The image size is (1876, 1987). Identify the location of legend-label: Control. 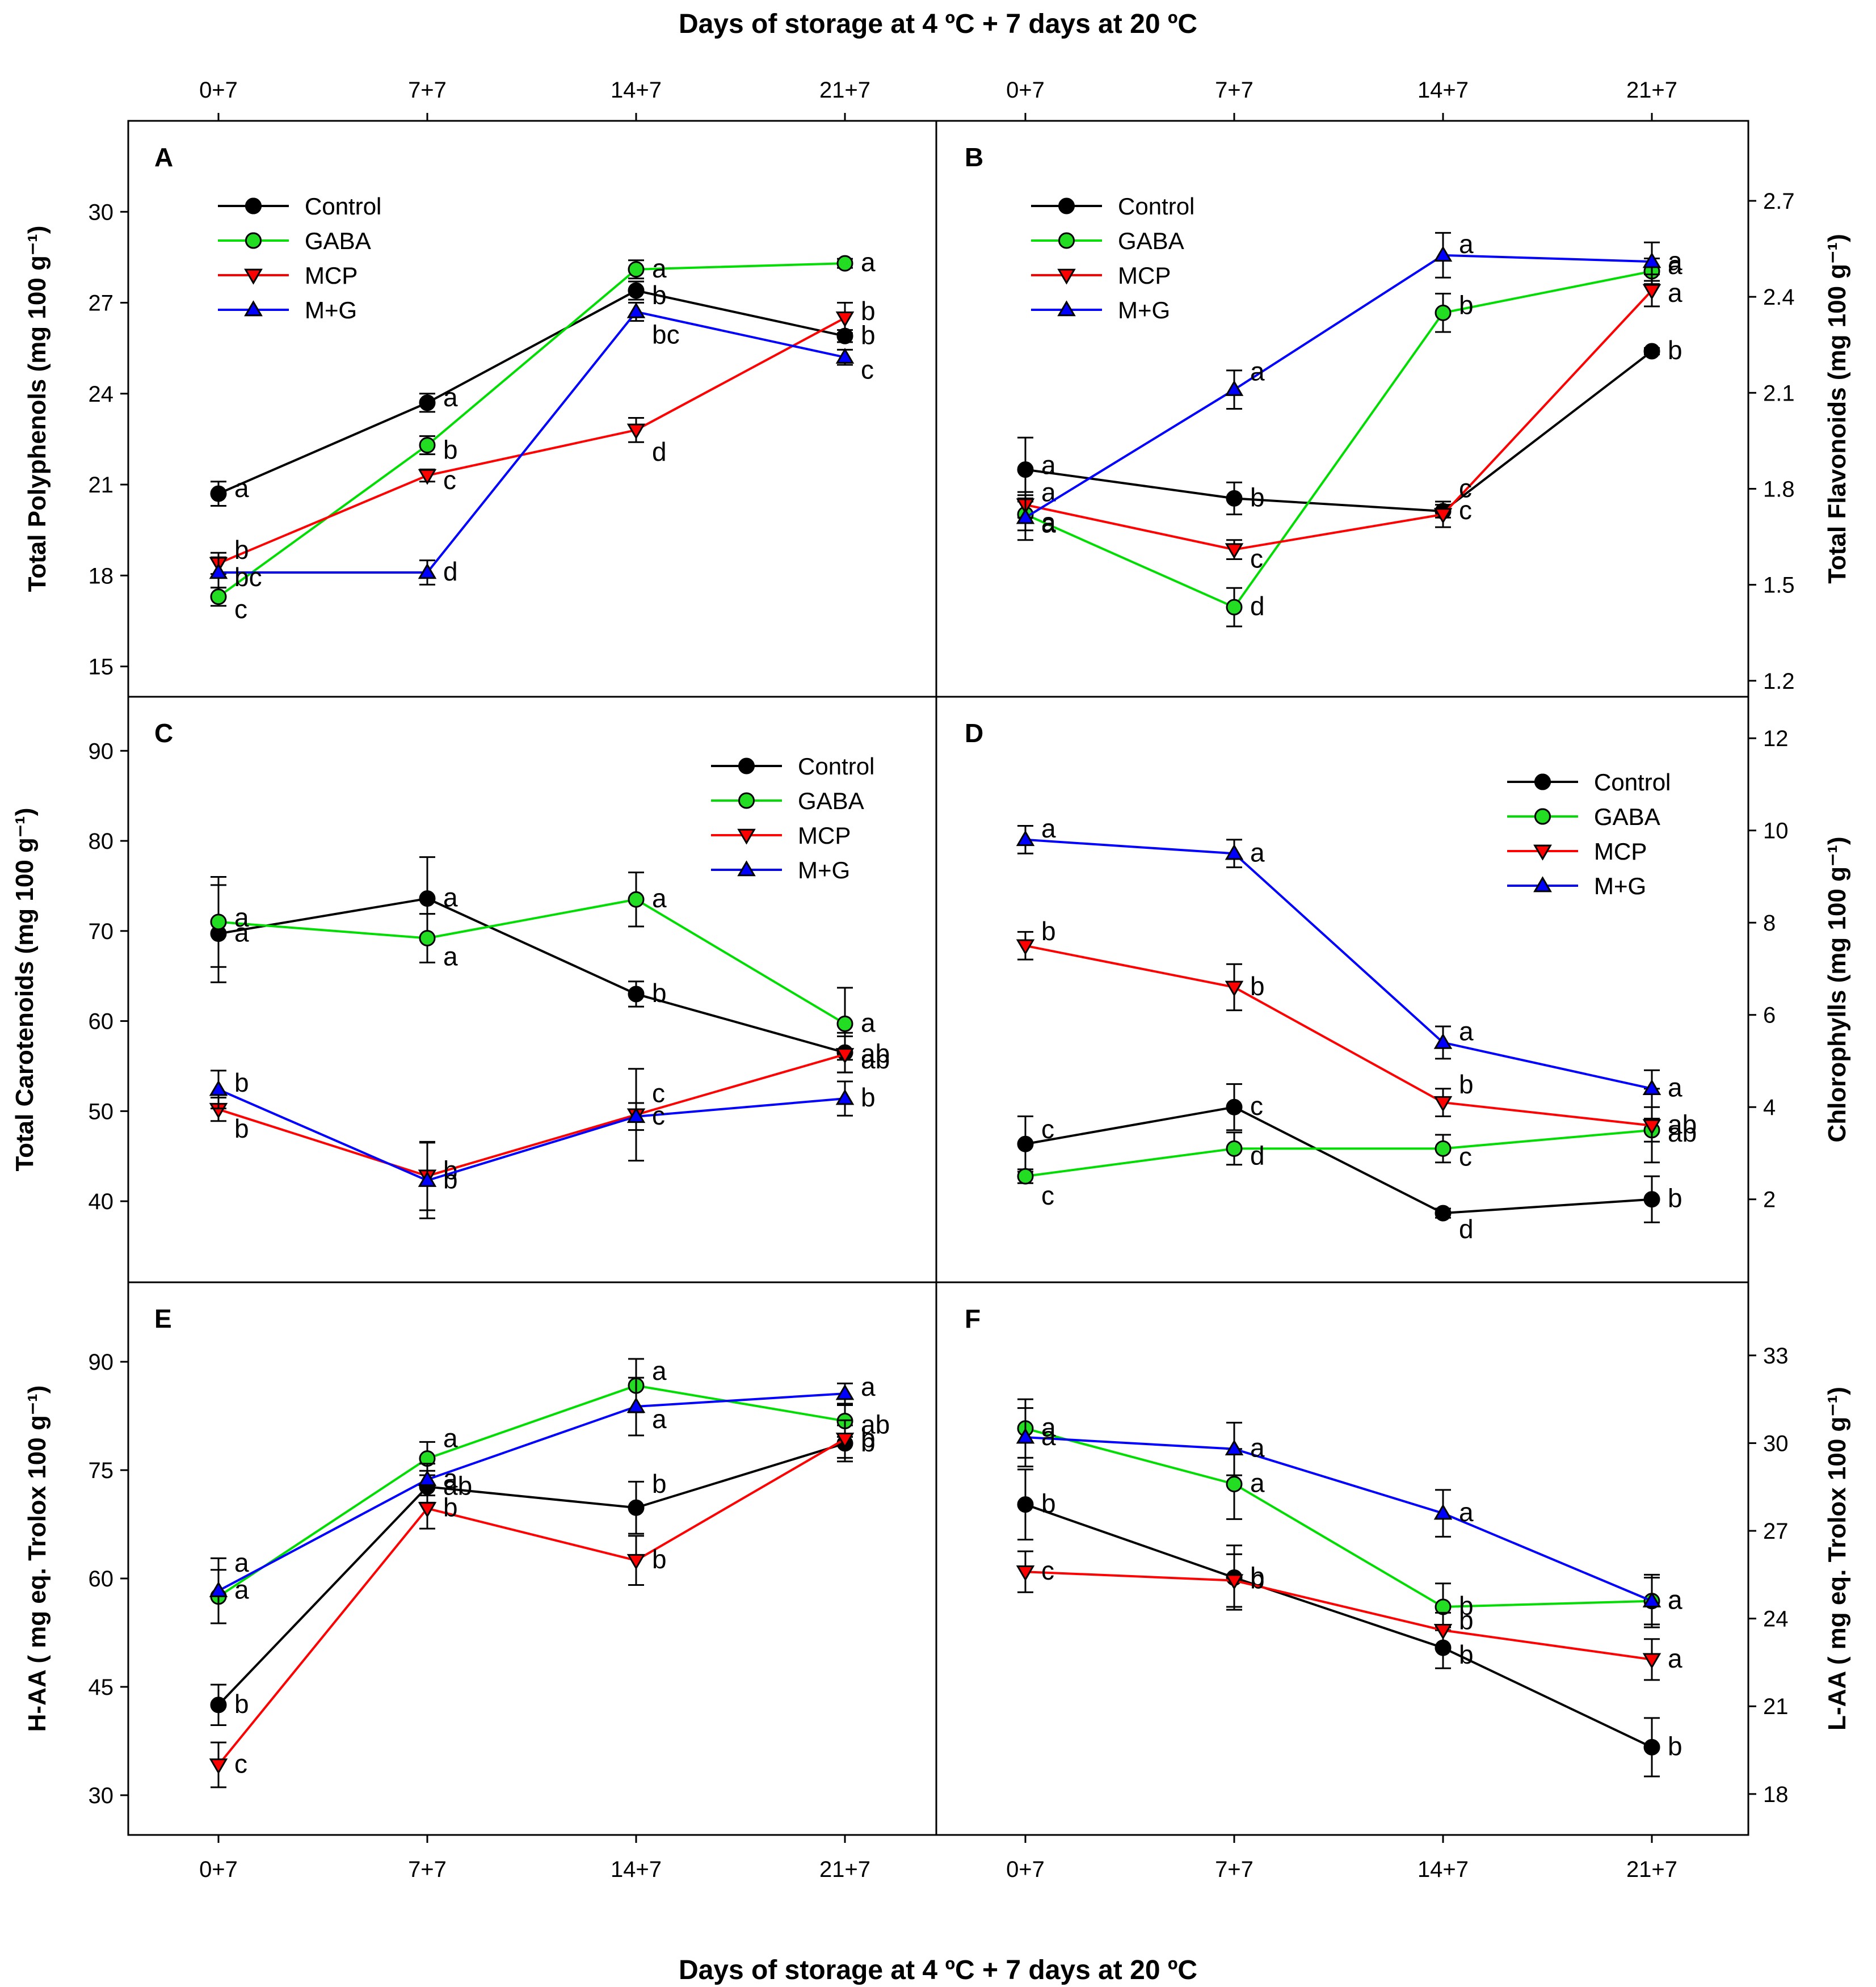
(836, 766).